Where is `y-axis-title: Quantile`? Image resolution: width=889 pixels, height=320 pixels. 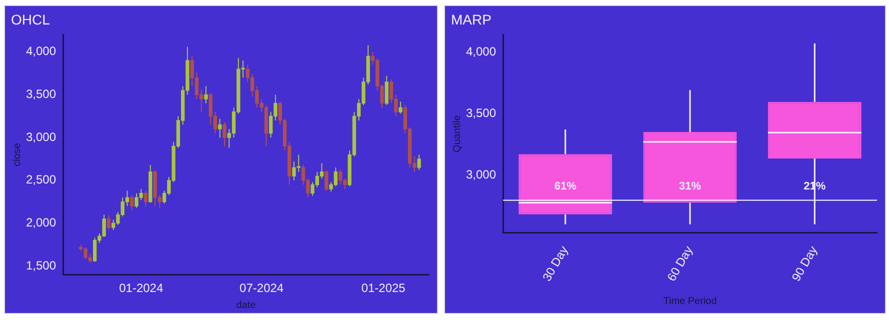
y-axis-title: Quantile is located at coordinates (457, 133).